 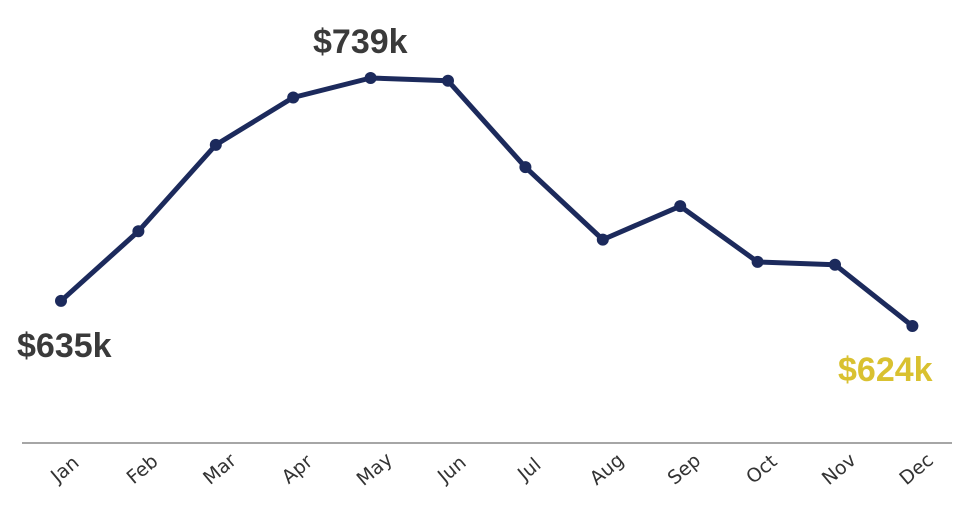 I want to click on x-tick-label-may: May, so click(x=375, y=469).